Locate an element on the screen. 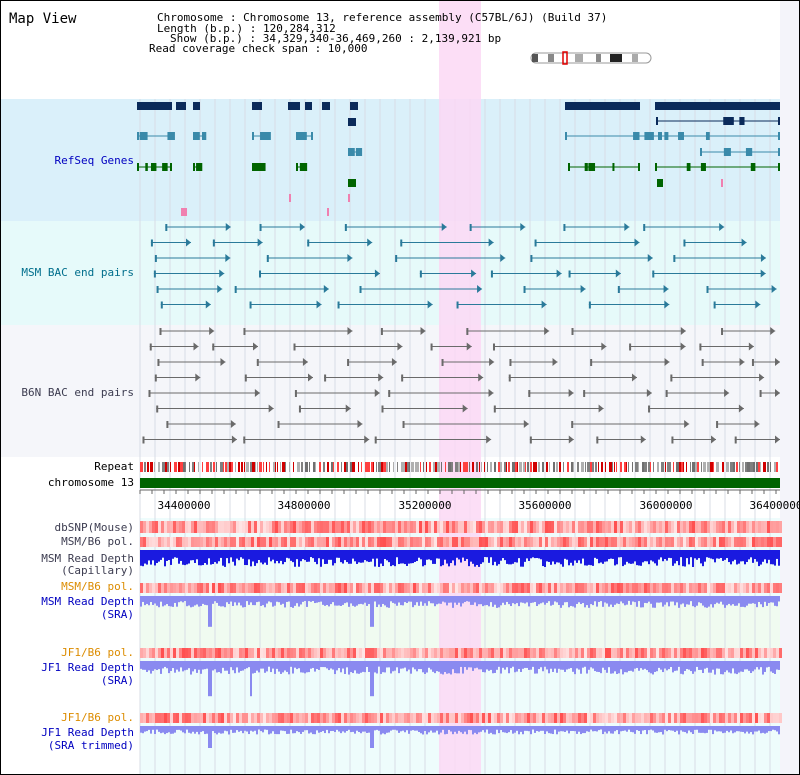  position-axis is located at coordinates (459, 491).